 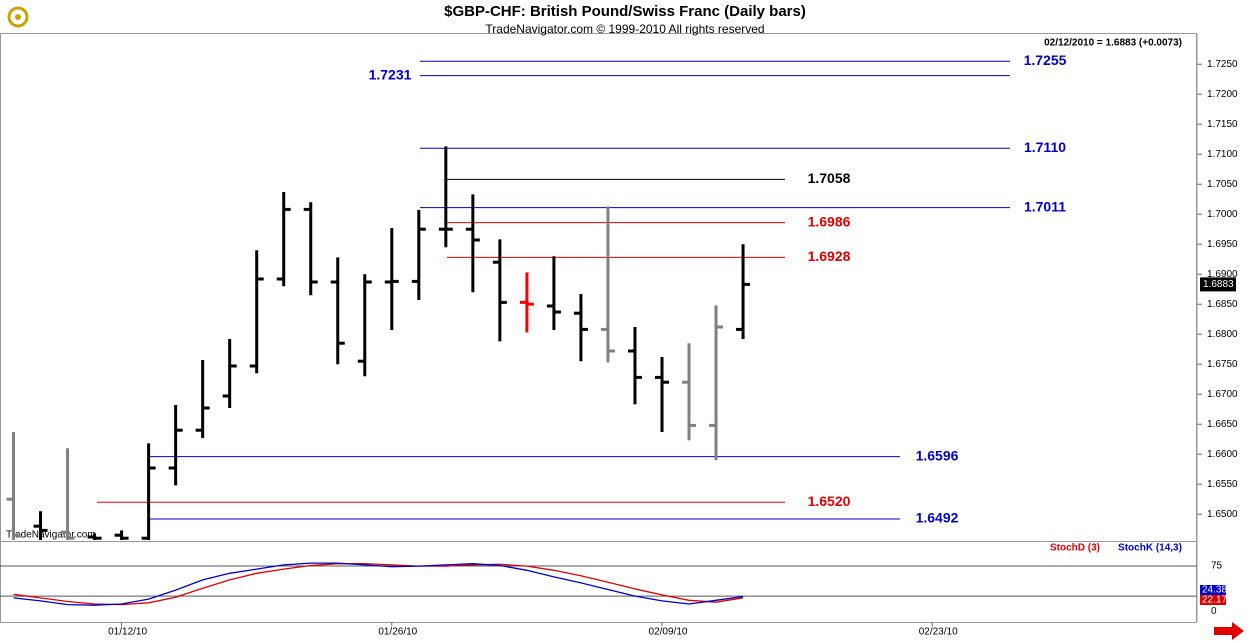 I want to click on level-label: 1.6520, so click(x=829, y=501).